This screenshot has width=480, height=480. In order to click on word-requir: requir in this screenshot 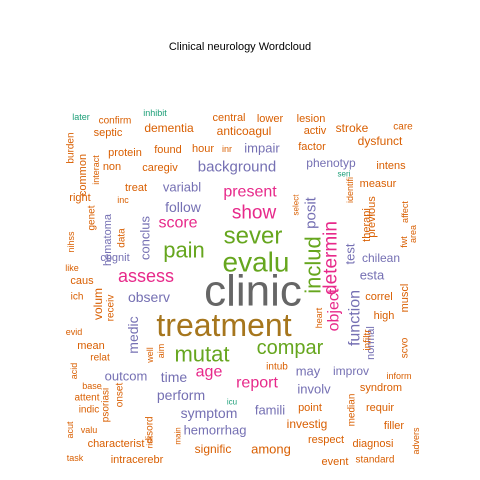, I will do `click(380, 408)`.